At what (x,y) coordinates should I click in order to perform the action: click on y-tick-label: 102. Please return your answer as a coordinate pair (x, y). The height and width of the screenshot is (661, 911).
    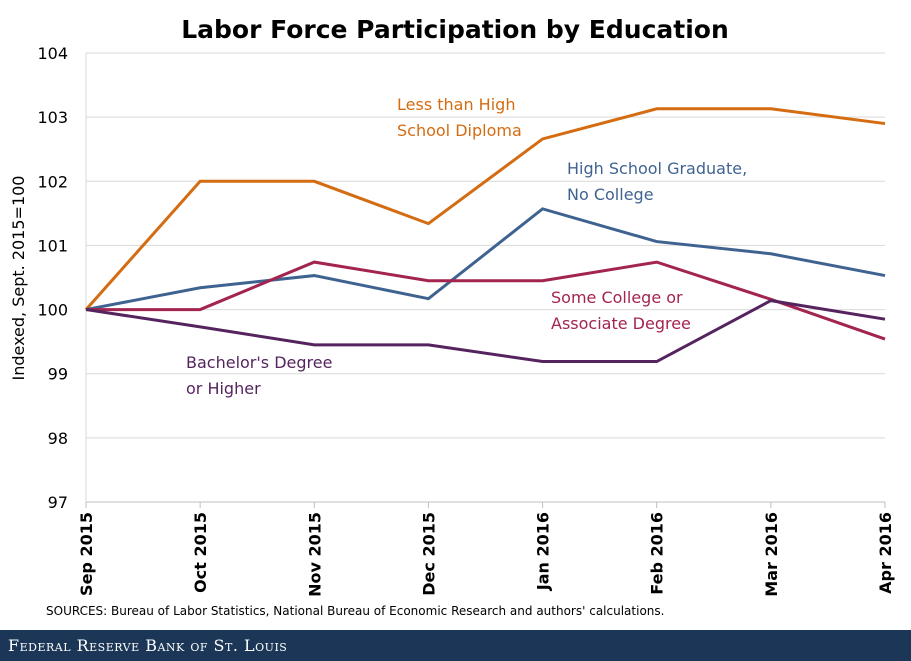
    Looking at the image, I should click on (52, 181).